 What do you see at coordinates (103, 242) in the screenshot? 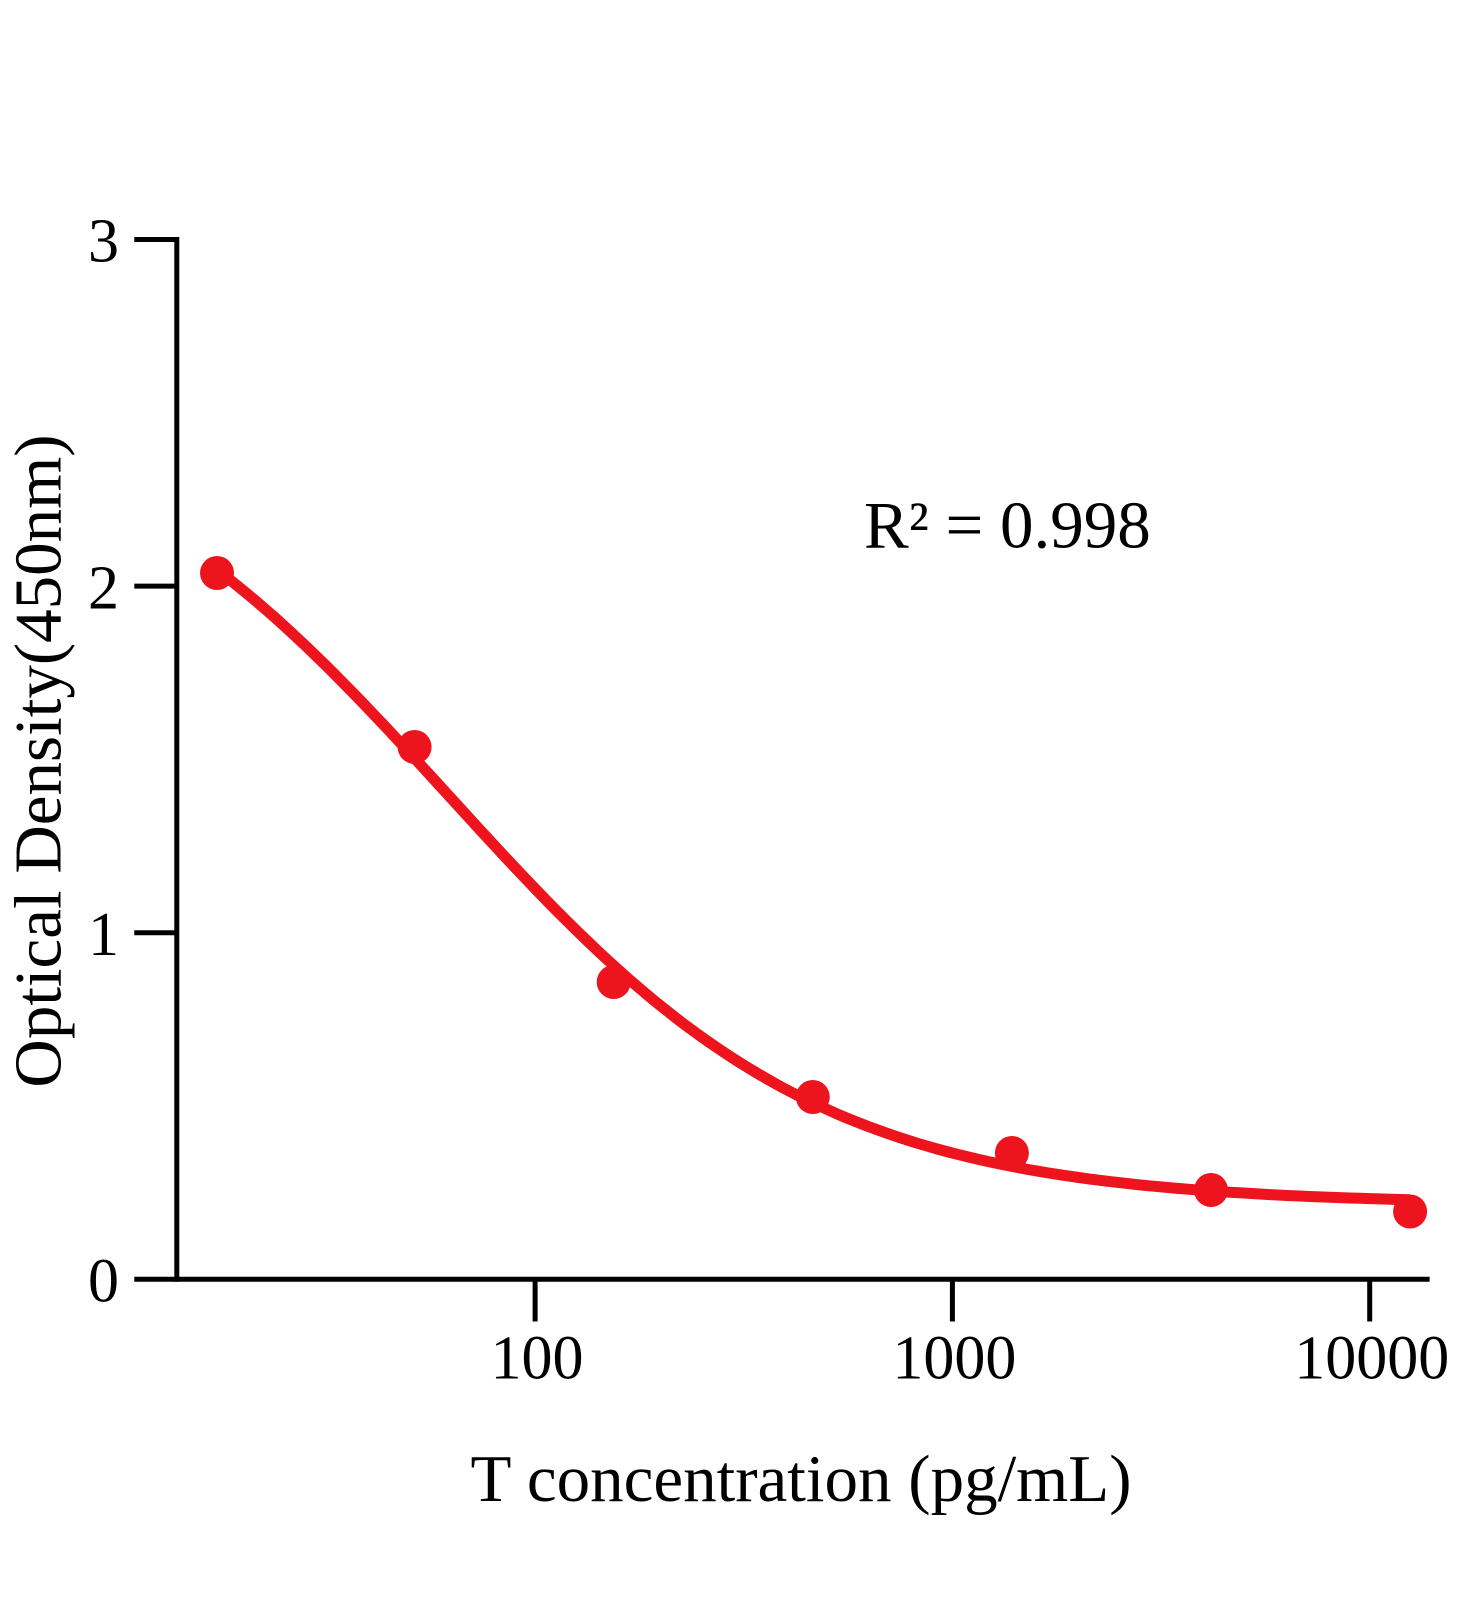
I see `svg-text: 3` at bounding box center [103, 242].